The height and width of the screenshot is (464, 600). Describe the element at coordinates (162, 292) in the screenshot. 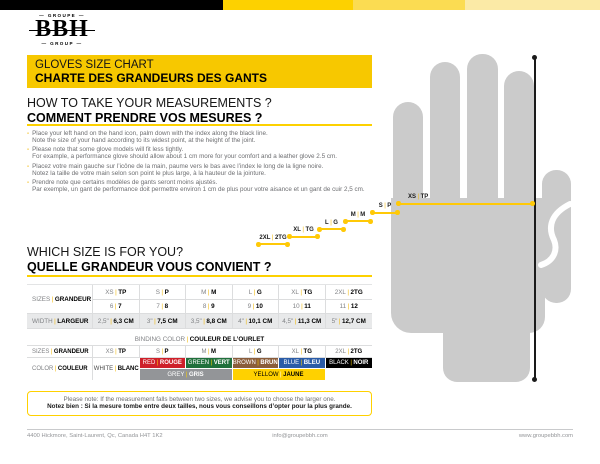

I see `size-col-header: S | P` at that location.